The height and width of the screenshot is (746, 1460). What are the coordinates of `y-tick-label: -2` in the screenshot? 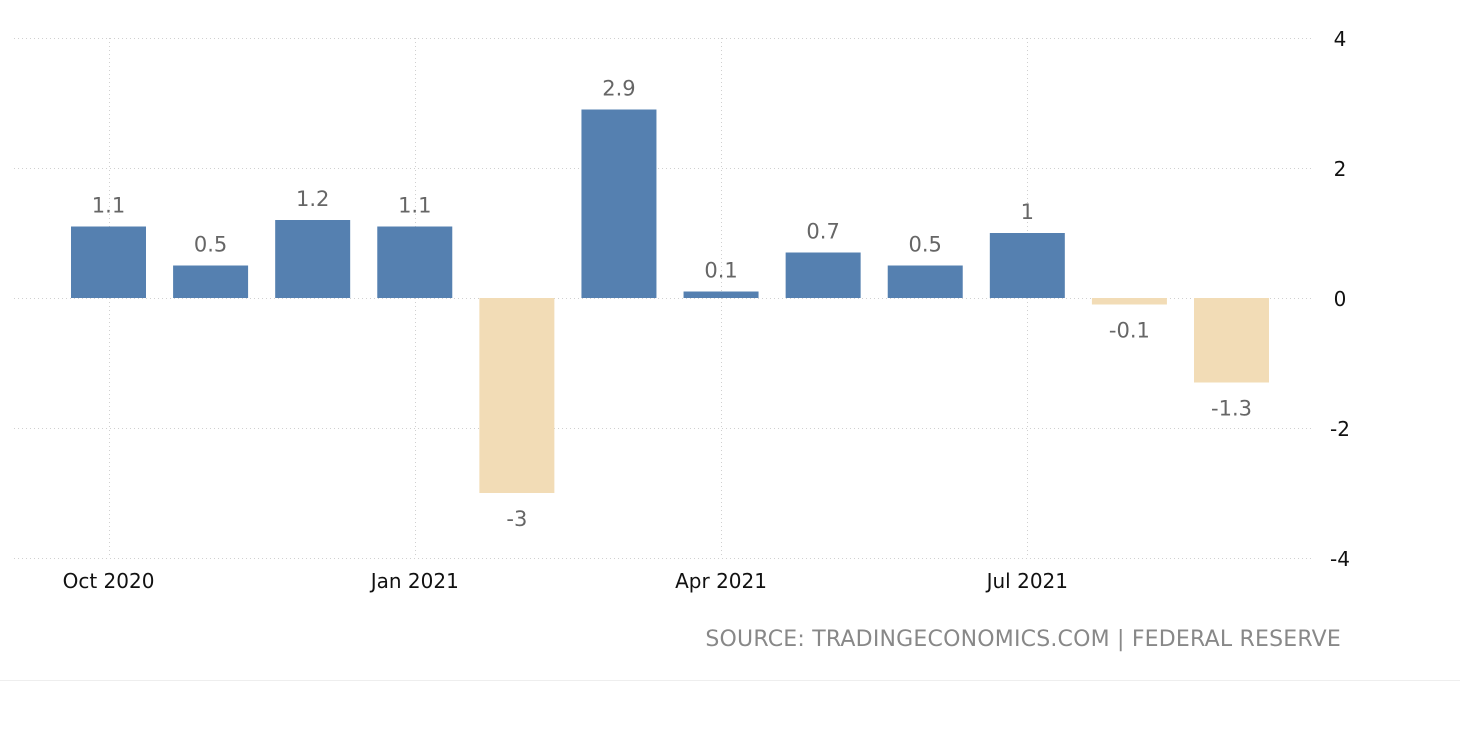 It's located at (1340, 429).